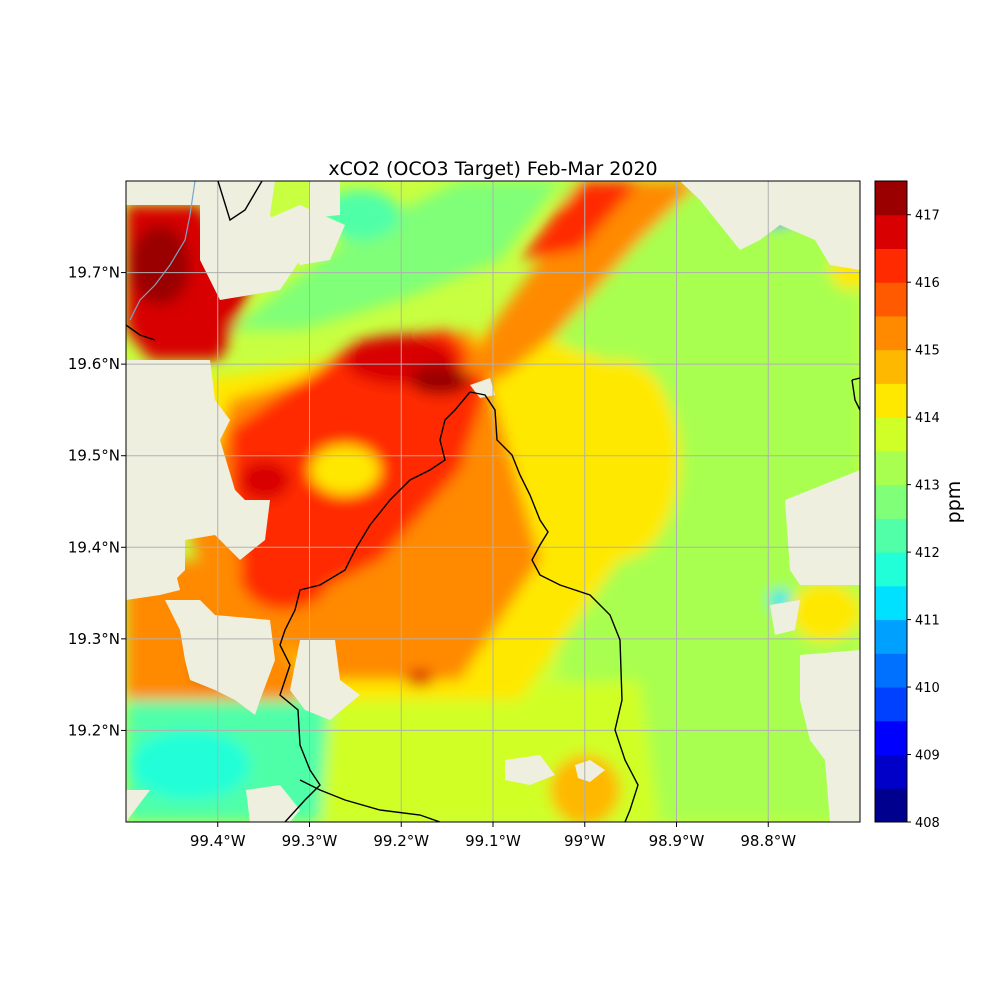  Describe the element at coordinates (265, 480) in the screenshot. I see `field-west-red` at that location.